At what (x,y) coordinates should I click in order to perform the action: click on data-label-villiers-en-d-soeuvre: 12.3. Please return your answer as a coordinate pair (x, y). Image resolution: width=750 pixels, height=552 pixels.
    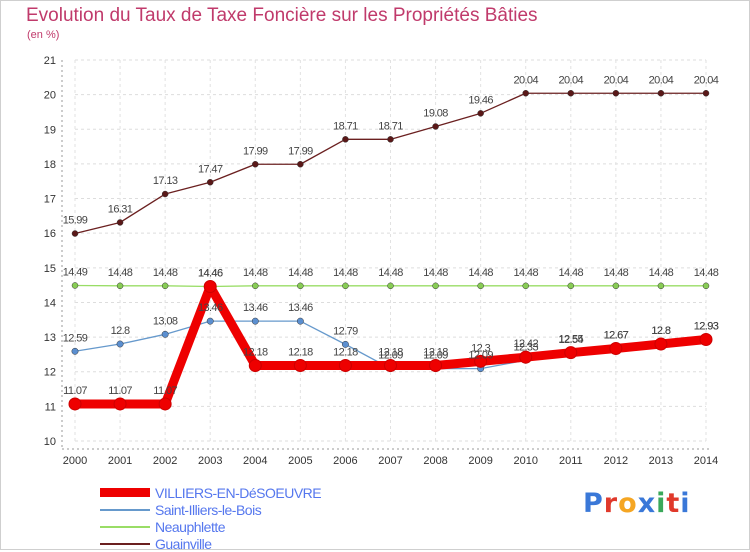
    Looking at the image, I should click on (480, 348).